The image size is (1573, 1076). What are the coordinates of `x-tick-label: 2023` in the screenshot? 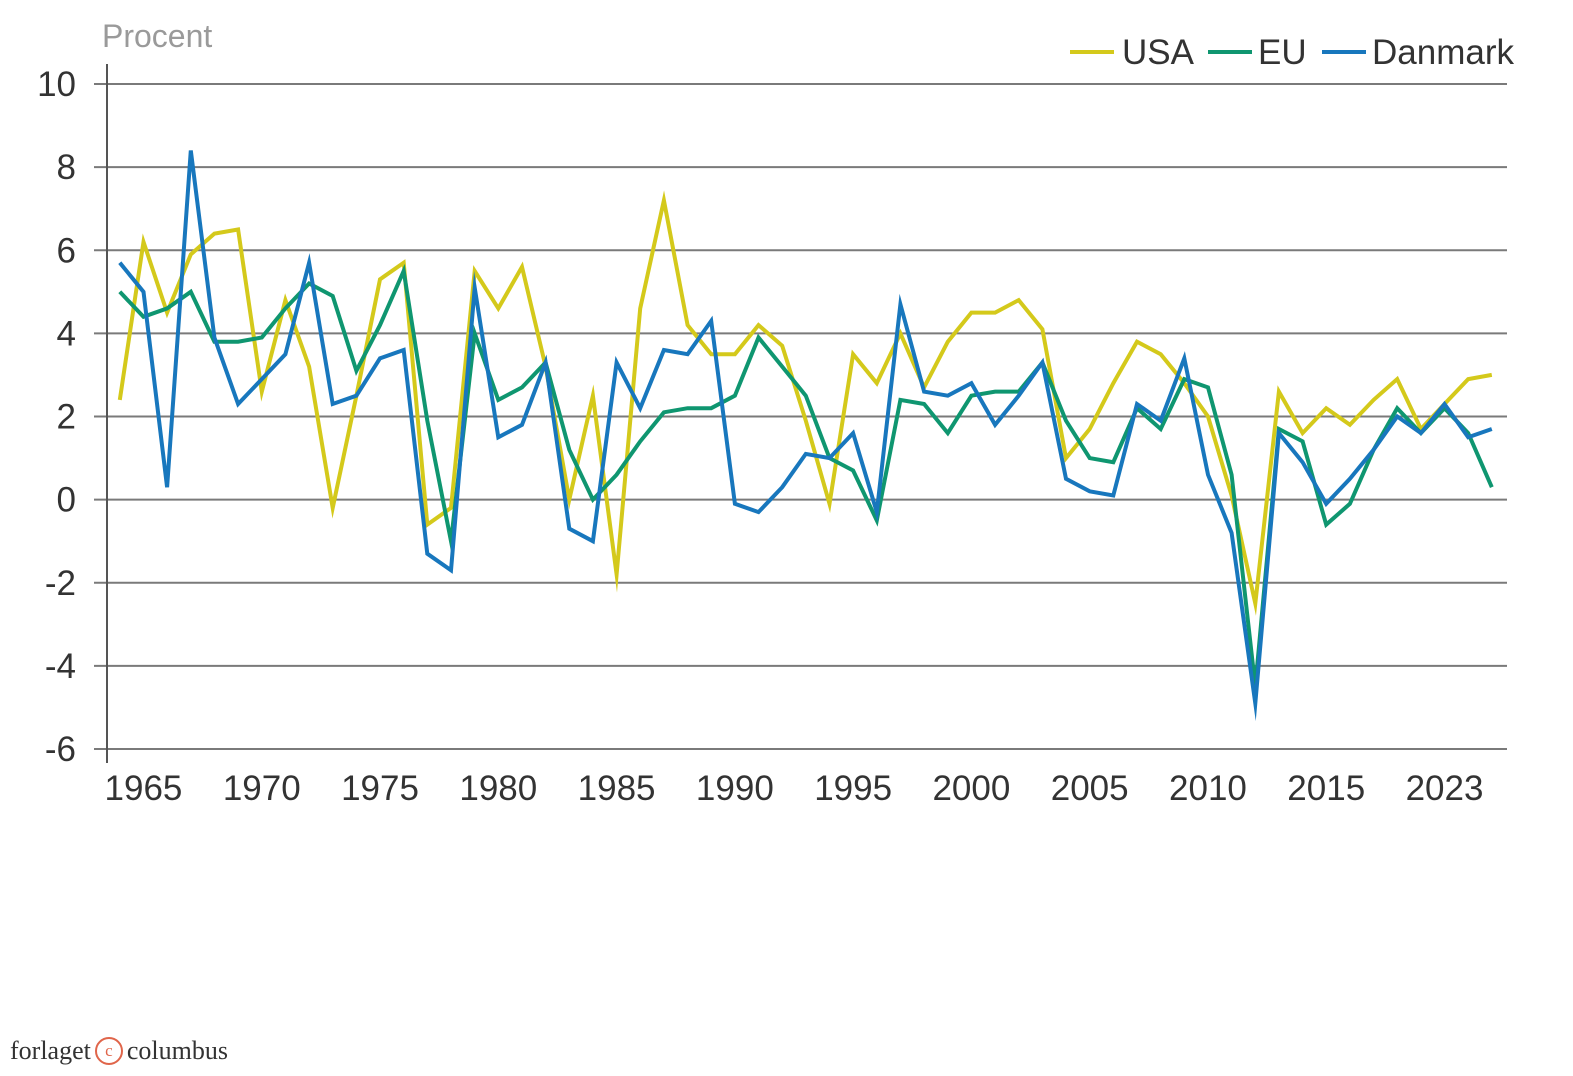 It's located at (1445, 788).